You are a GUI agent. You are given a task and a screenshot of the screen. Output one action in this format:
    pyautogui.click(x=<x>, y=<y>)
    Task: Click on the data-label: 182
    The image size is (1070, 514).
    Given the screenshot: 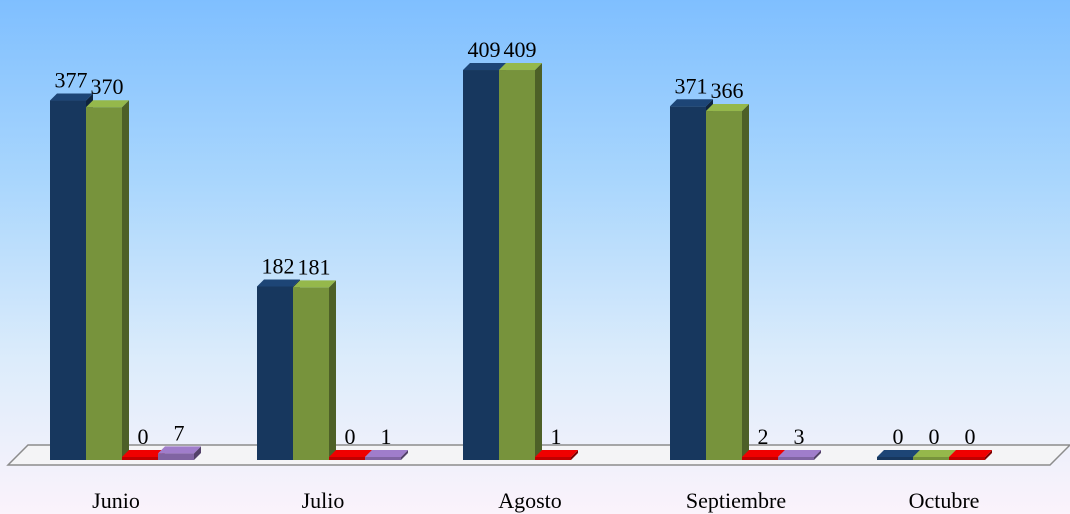 What is the action you would take?
    pyautogui.click(x=278, y=265)
    